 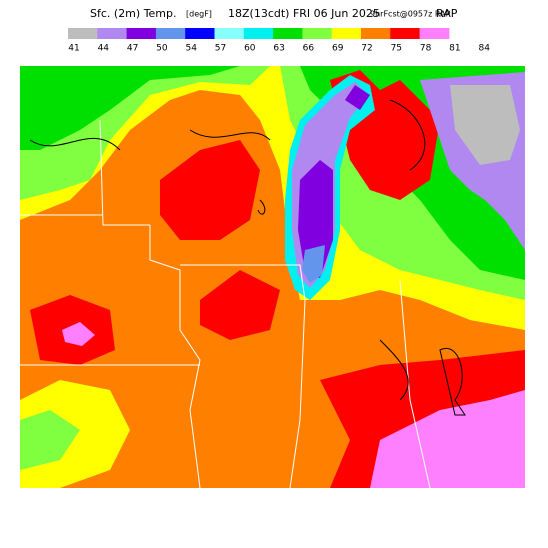 What do you see at coordinates (426, 49) in the screenshot?
I see `colorbar-label: 78` at bounding box center [426, 49].